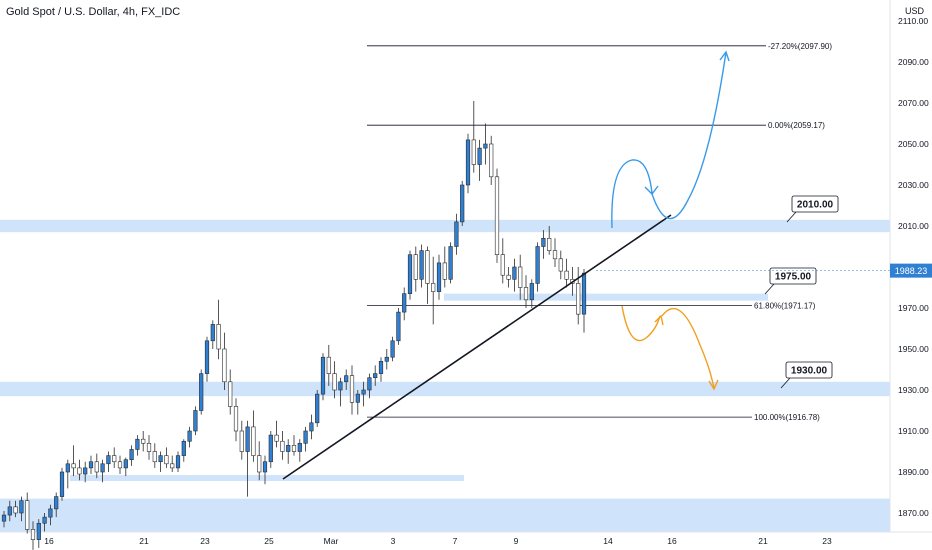 This screenshot has width=932, height=550. Describe the element at coordinates (785, 306) in the screenshot. I see `fib-level-label: 61.80%(1971.17)` at that location.